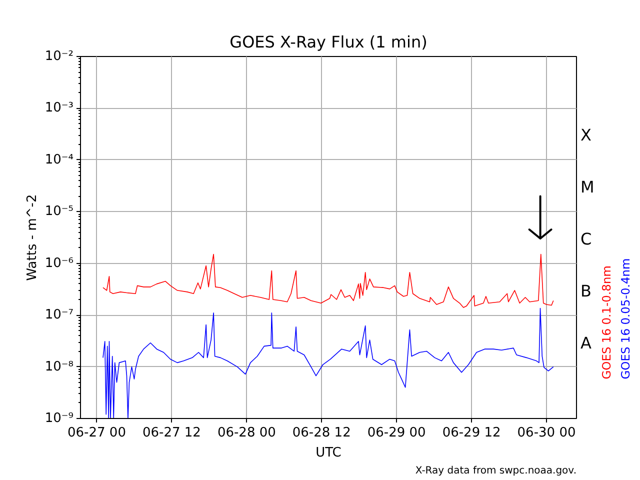  What do you see at coordinates (329, 453) in the screenshot?
I see `x-axis-title: UTC` at bounding box center [329, 453].